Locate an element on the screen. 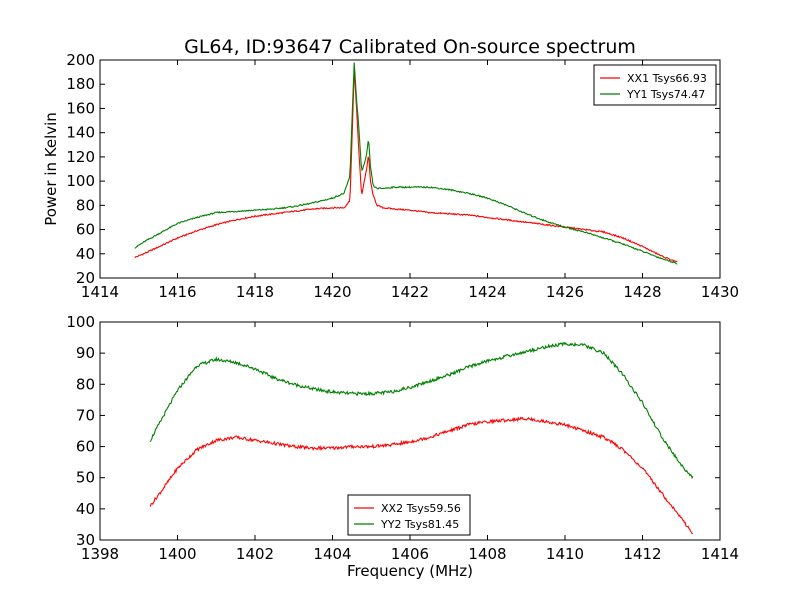  legend-entry-label: XX1 Tsys66.93 is located at coordinates (667, 78).